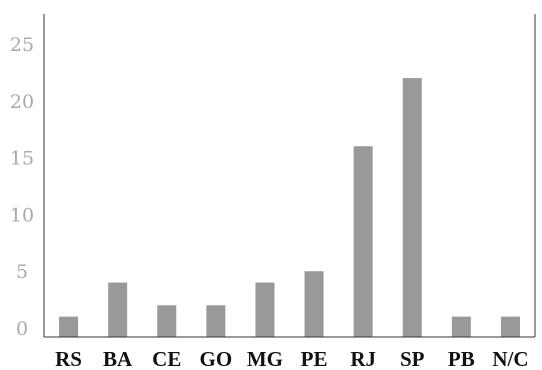 The image size is (542, 370). Describe the element at coordinates (461, 358) in the screenshot. I see `x-tick-label: PB` at that location.